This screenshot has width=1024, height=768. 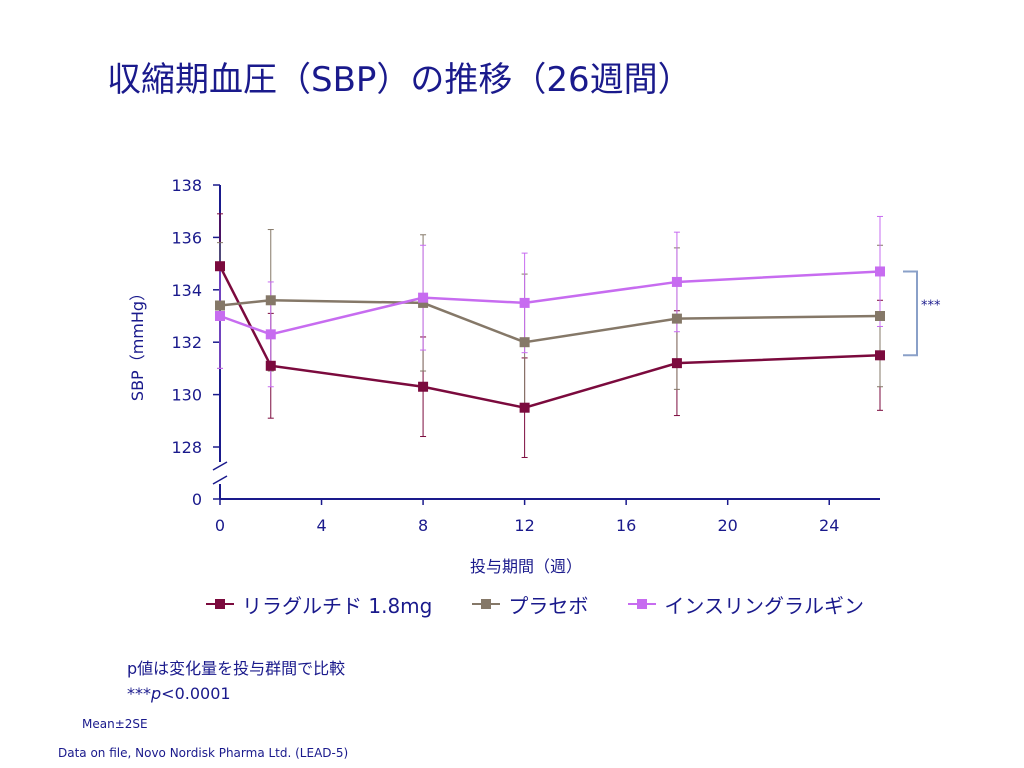 What do you see at coordinates (139, 693) in the screenshot?
I see `p-value-stars: ***` at bounding box center [139, 693].